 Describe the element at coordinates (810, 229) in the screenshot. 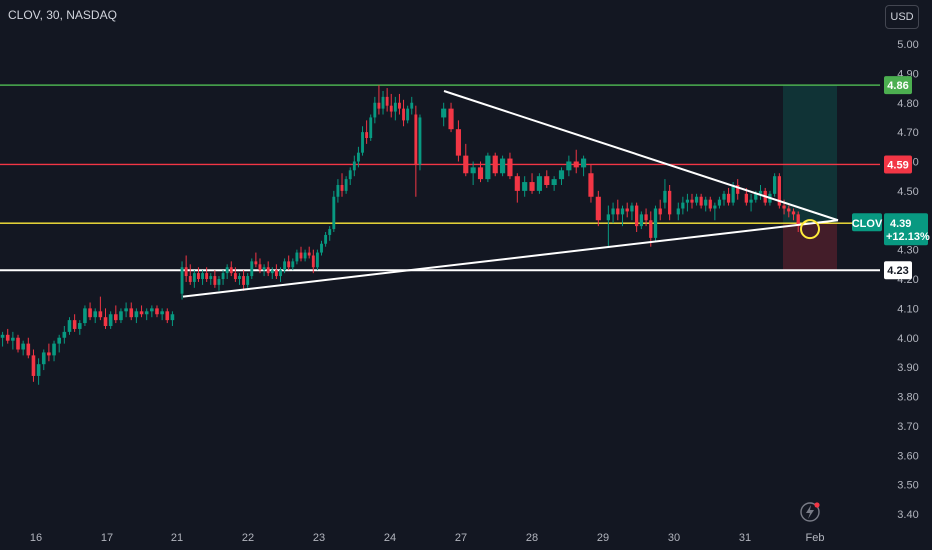

I see `highlight-circle` at that location.